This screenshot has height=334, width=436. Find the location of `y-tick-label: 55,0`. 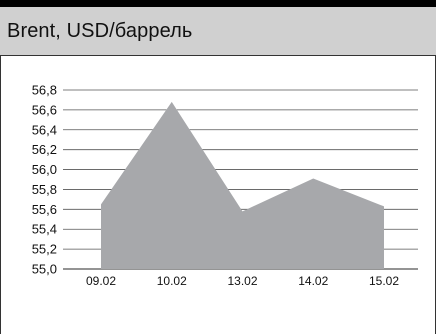

y-tick-label: 55,0 is located at coordinates (44, 269).